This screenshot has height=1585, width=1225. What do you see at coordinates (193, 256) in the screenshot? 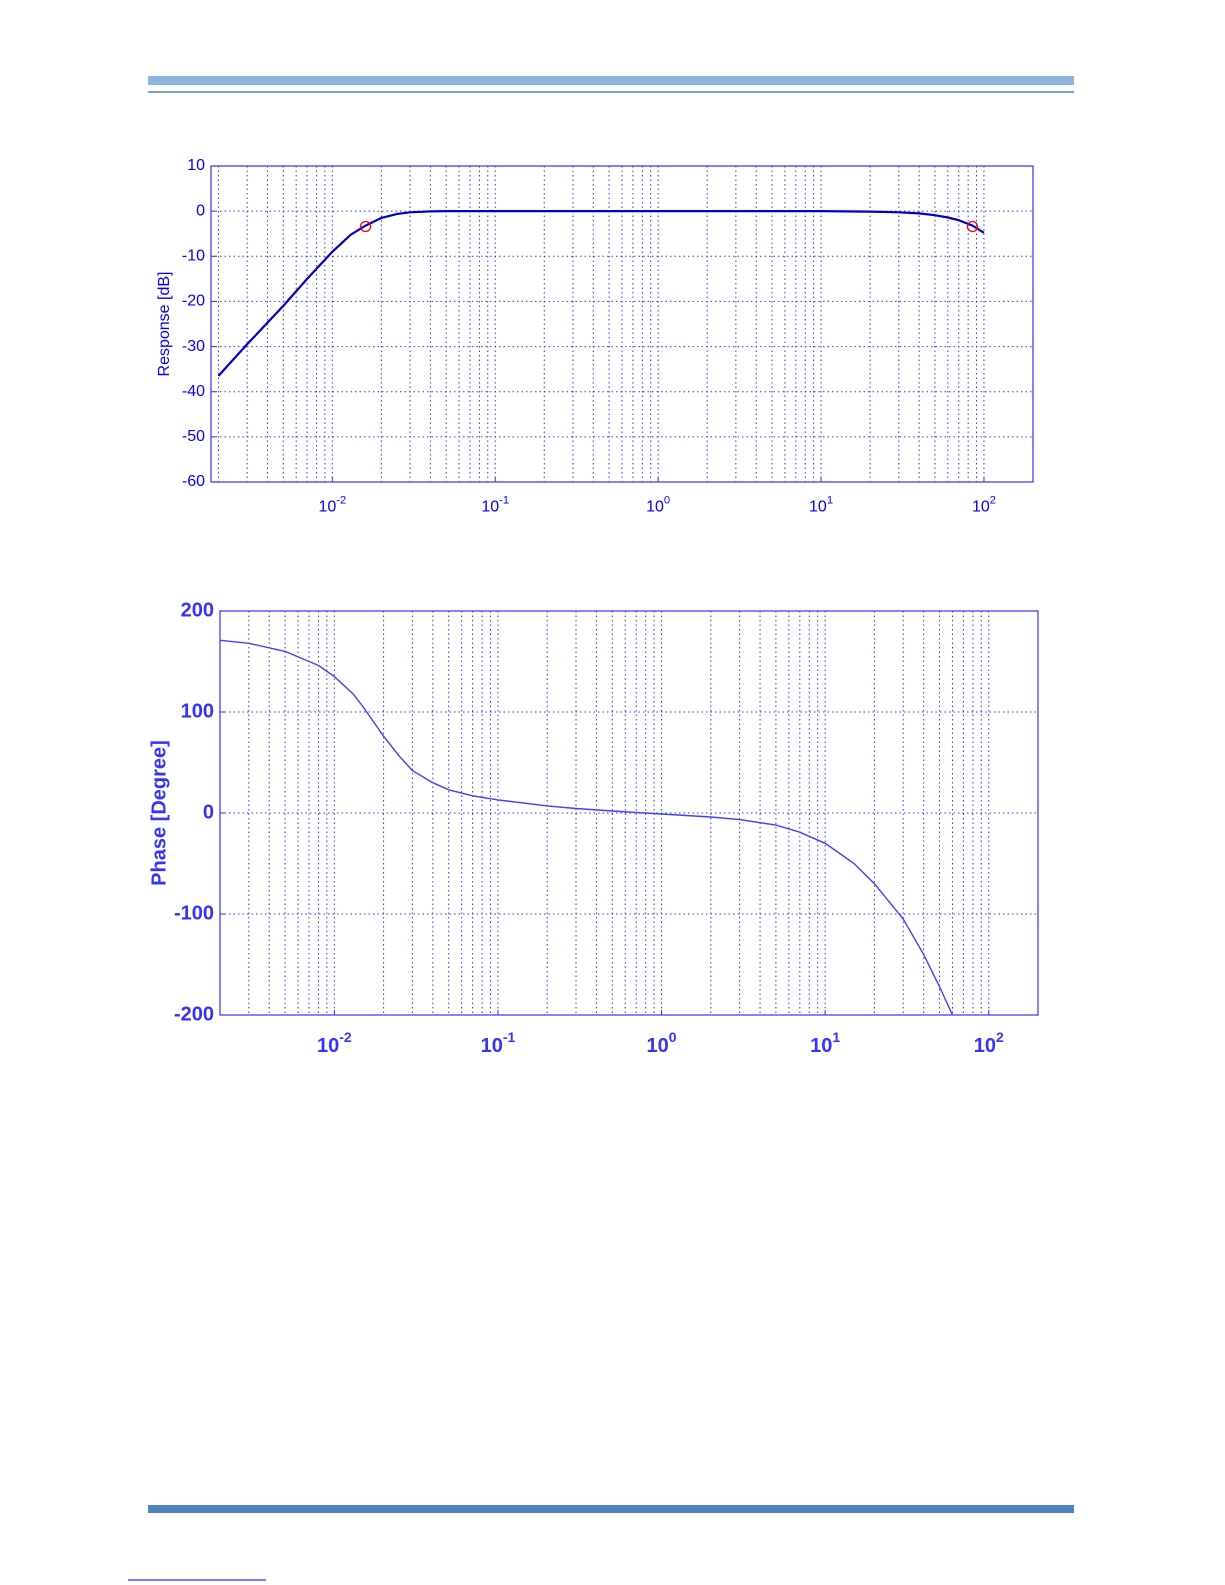
I see `y-tick-label: -10` at bounding box center [193, 256].